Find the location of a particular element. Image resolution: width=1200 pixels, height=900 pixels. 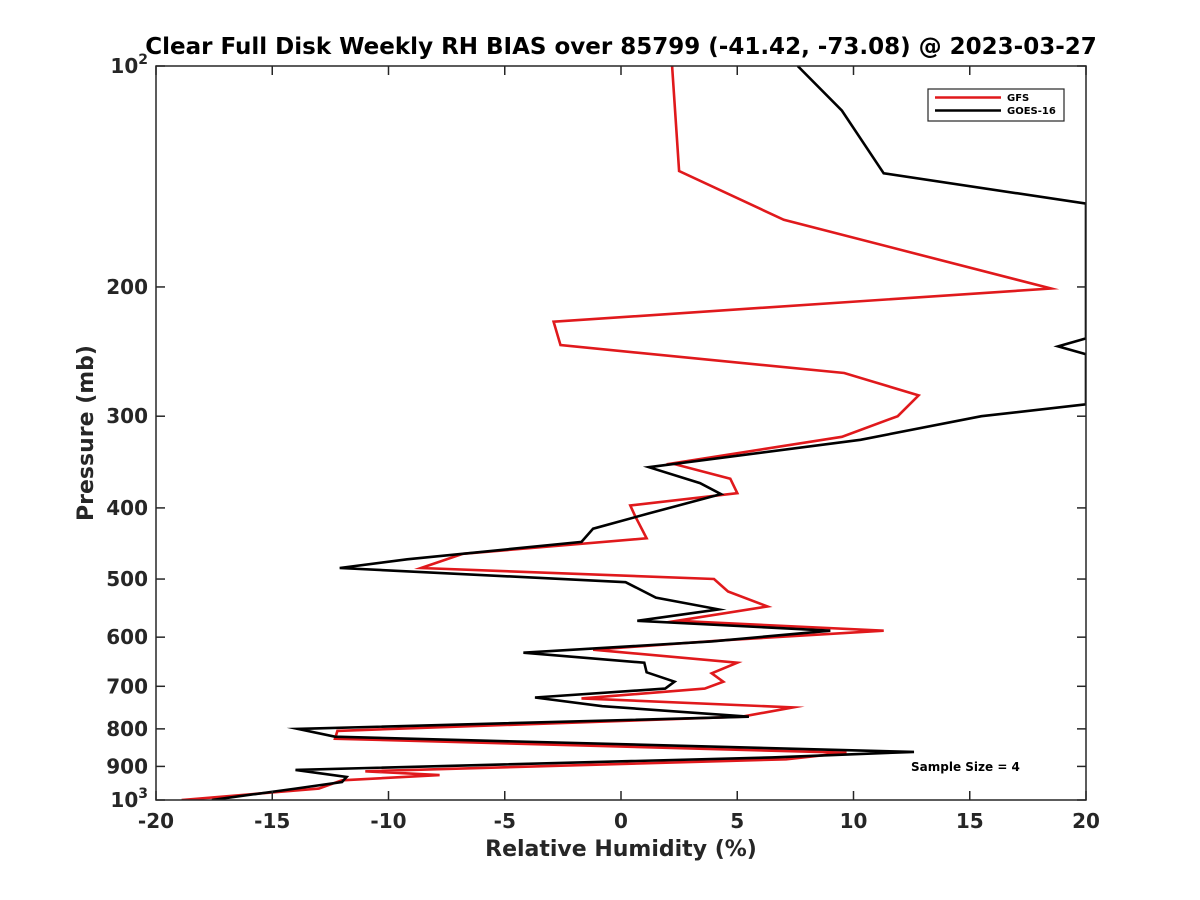

x-tick-label-0: -20 is located at coordinates (156, 821).